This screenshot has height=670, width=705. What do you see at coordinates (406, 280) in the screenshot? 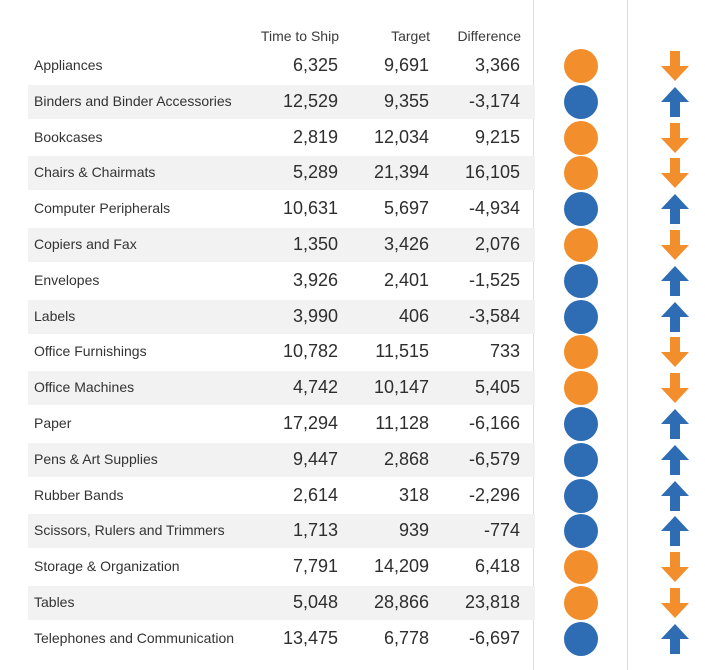
I see `target-value: 2,401` at bounding box center [406, 280].